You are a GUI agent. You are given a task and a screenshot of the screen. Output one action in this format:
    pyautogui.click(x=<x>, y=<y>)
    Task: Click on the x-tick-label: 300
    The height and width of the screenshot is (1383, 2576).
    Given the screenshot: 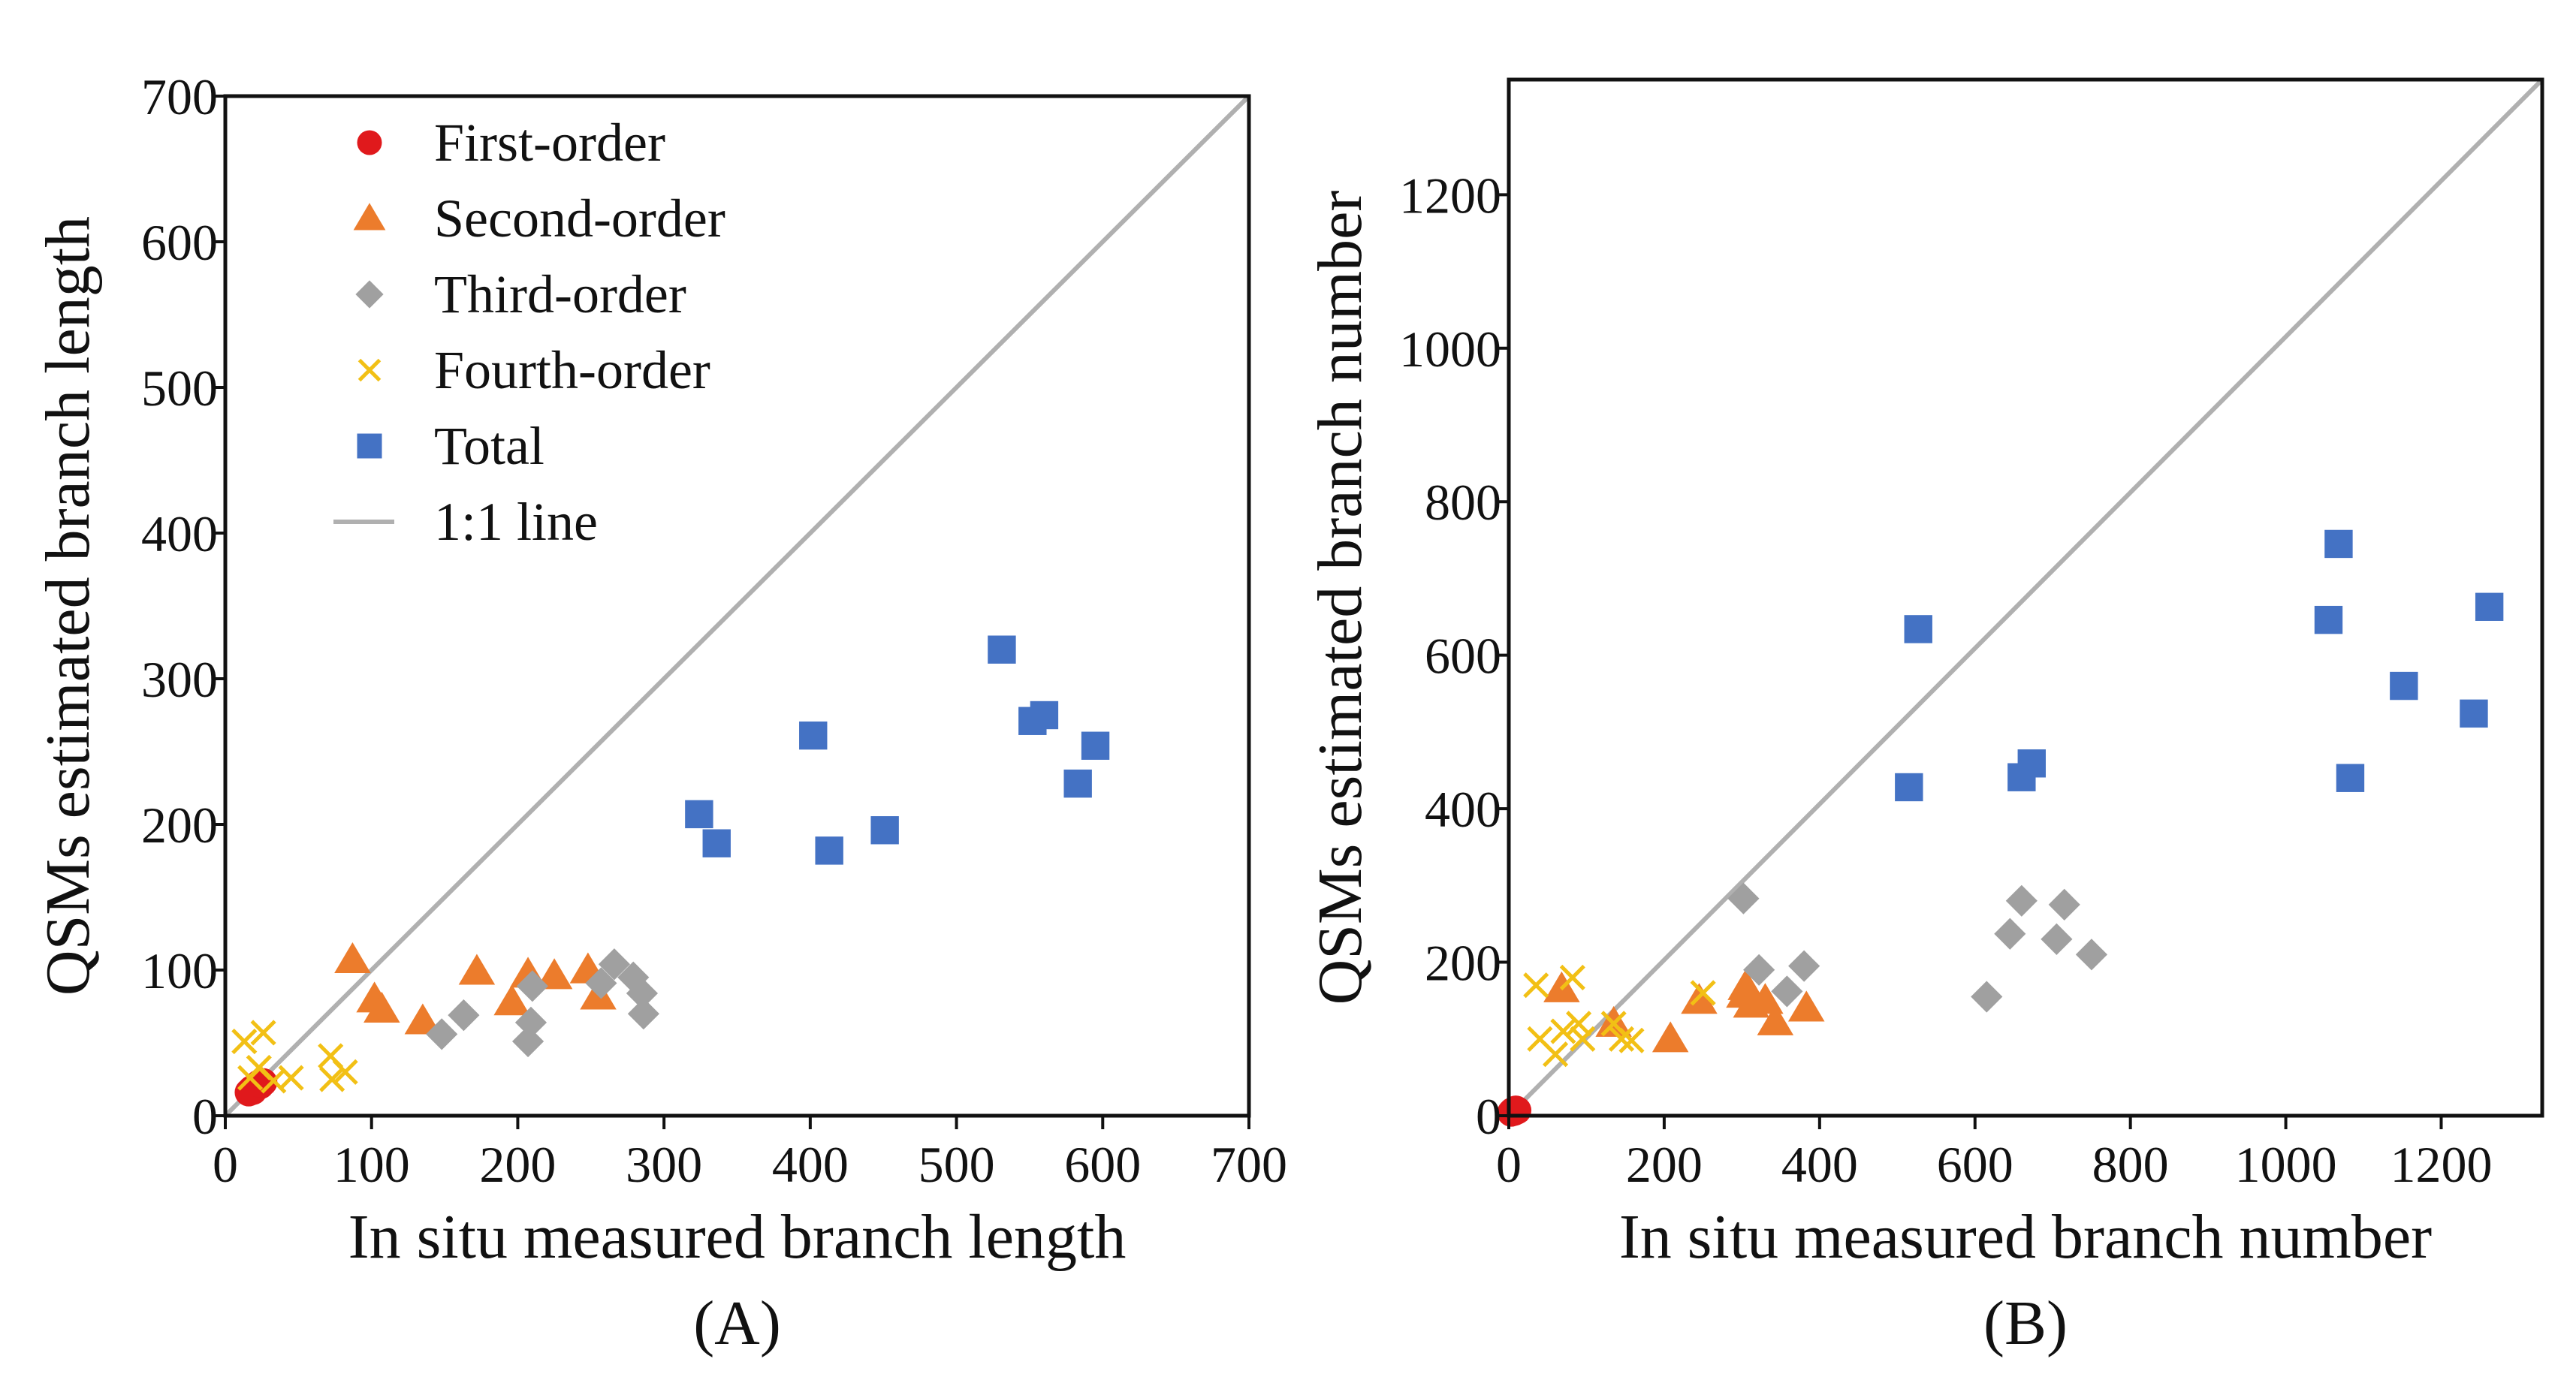 What is the action you would take?
    pyautogui.click(x=664, y=1165)
    